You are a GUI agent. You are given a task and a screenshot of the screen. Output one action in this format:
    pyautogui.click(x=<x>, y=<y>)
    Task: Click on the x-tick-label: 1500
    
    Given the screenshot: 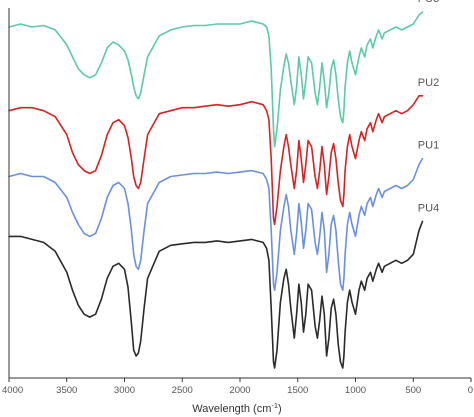 What is the action you would take?
    pyautogui.click(x=297, y=390)
    